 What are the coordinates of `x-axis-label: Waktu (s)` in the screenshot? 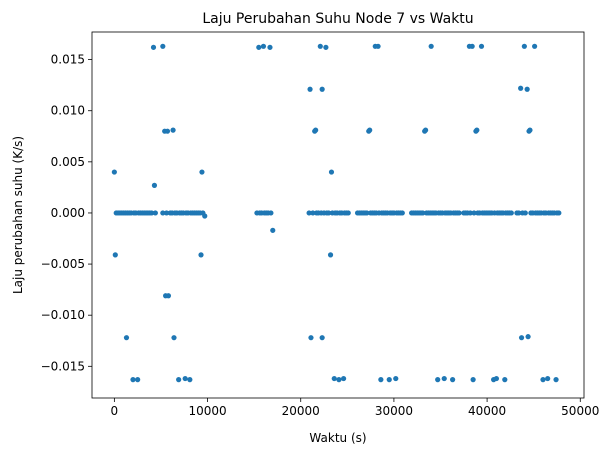 It's located at (337, 438).